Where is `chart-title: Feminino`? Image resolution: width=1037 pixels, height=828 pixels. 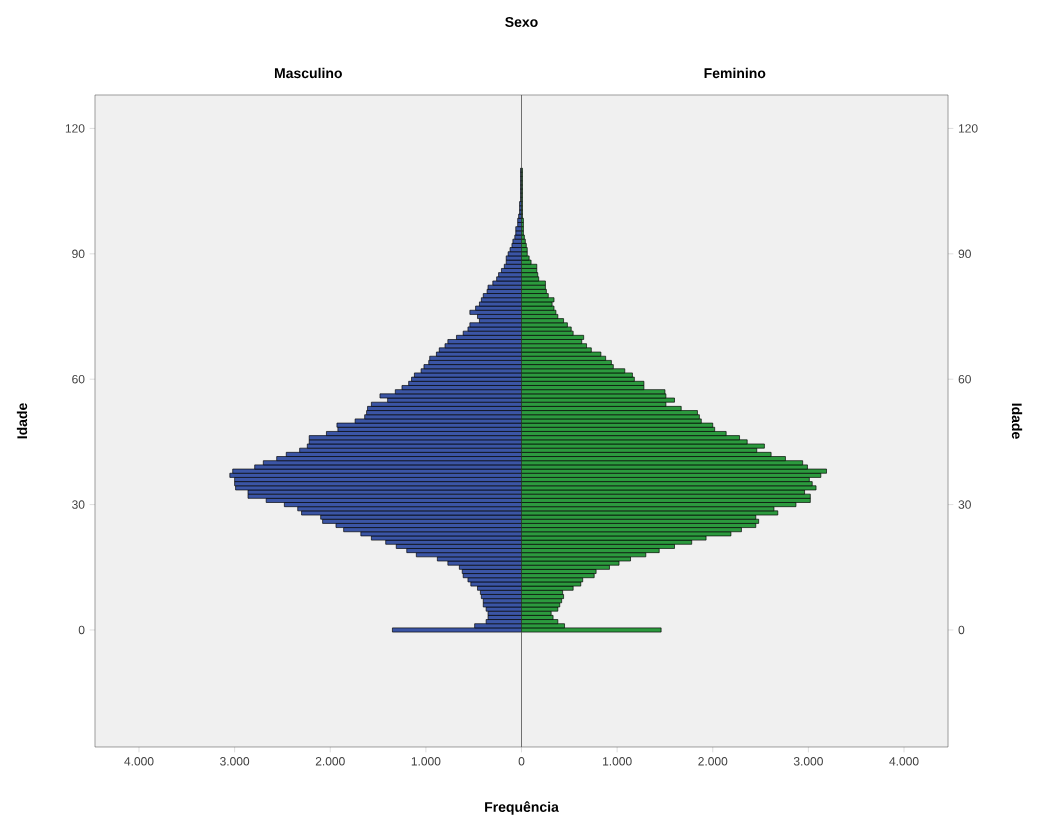 chart-title: Feminino is located at coordinates (735, 73).